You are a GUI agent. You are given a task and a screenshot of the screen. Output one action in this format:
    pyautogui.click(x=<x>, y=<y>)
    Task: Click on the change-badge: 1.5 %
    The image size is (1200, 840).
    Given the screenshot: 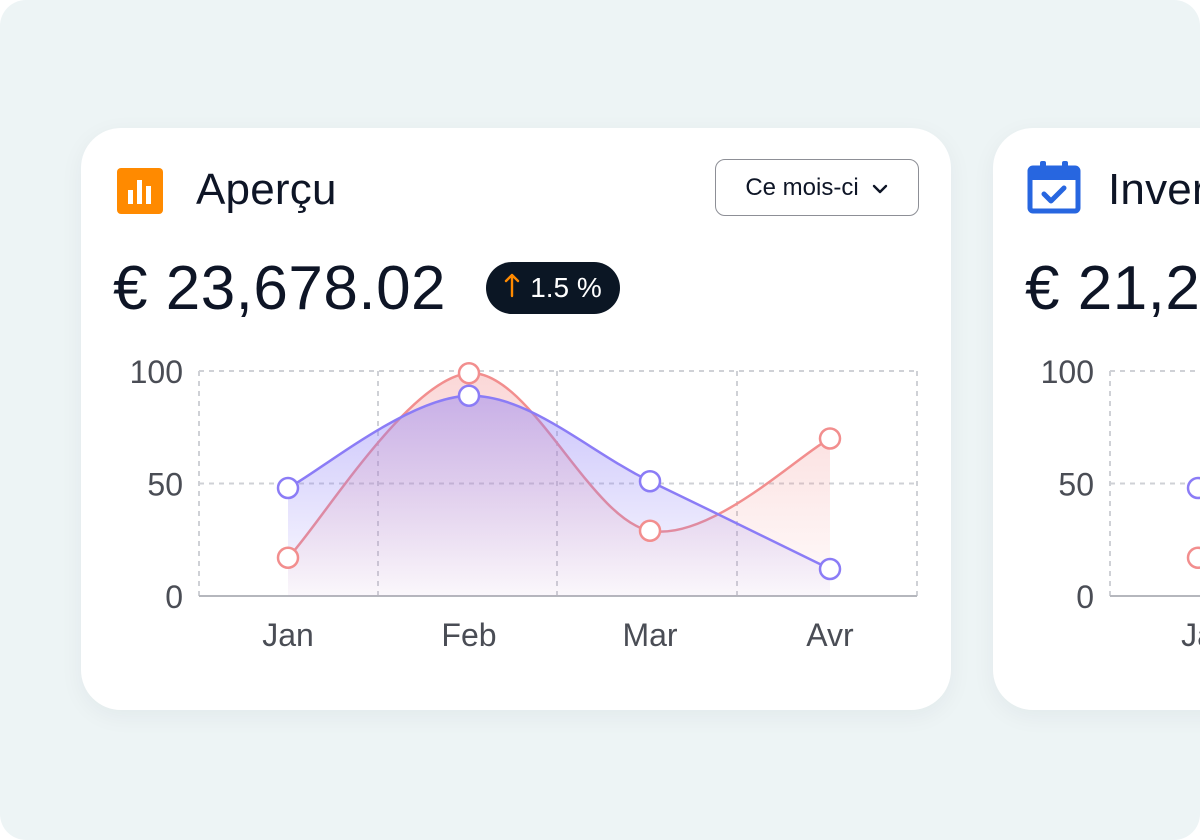 What is the action you would take?
    pyautogui.click(x=553, y=288)
    